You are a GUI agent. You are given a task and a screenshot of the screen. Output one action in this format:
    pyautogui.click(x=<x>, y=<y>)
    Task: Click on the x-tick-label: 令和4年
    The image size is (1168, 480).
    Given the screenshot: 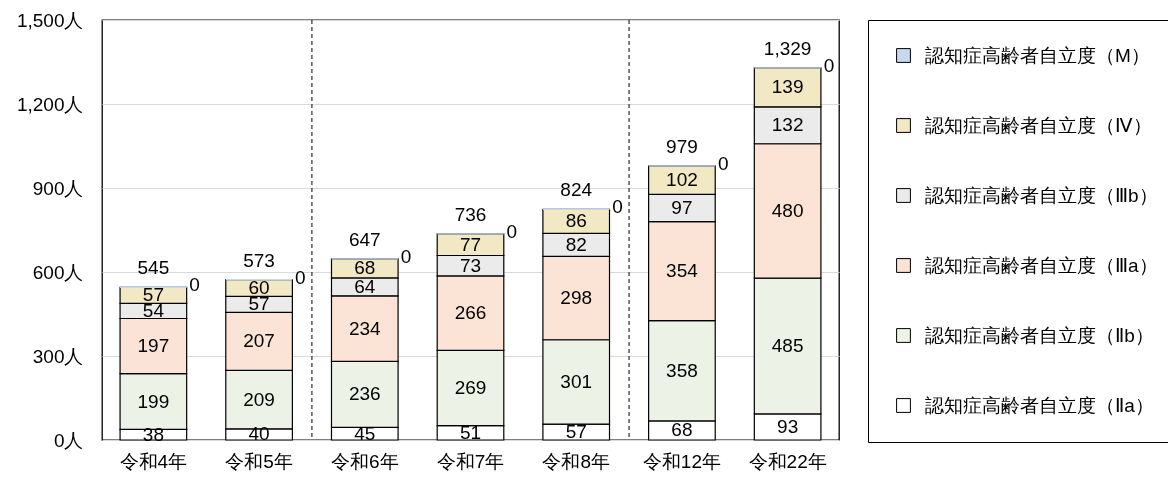 What is the action you would take?
    pyautogui.click(x=153, y=461)
    